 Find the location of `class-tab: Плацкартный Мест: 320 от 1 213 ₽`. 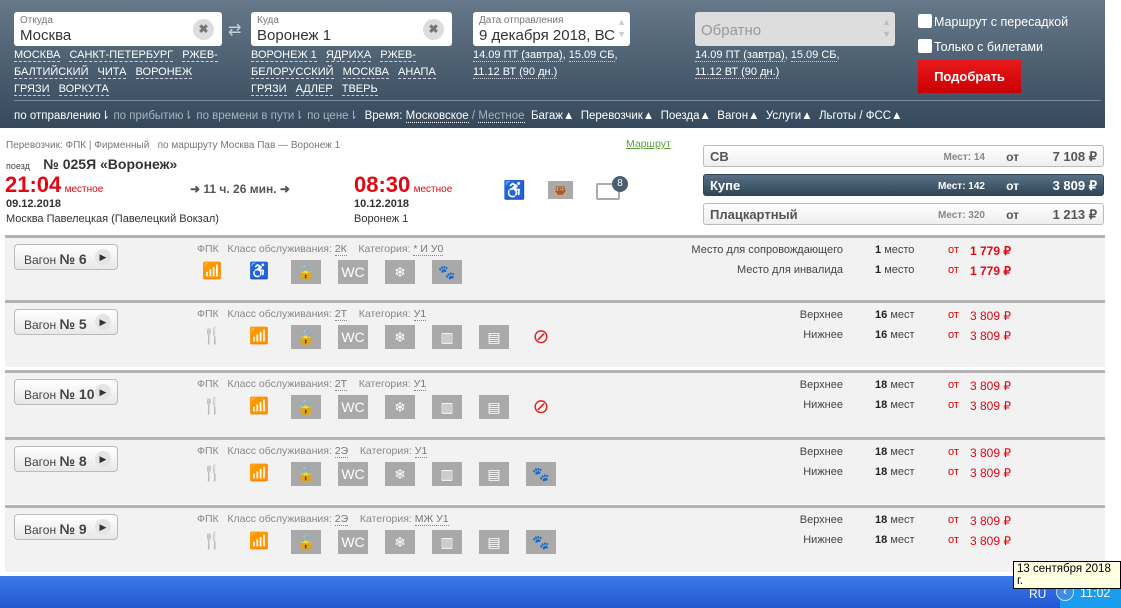

class-tab: Плацкартный Мест: 320 от 1 213 ₽ is located at coordinates (903, 214).